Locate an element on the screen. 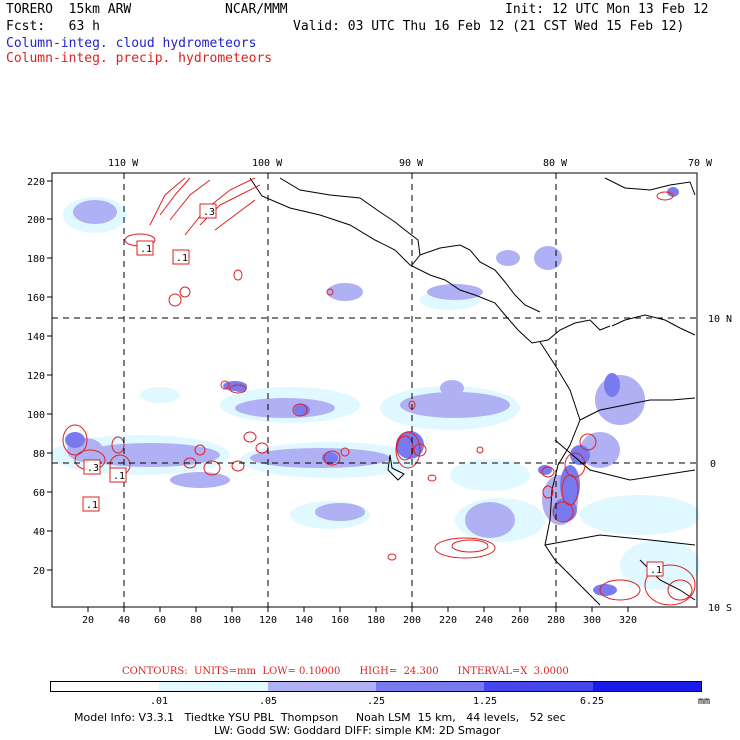  lon-label-100w: 100 W is located at coordinates (267, 163).